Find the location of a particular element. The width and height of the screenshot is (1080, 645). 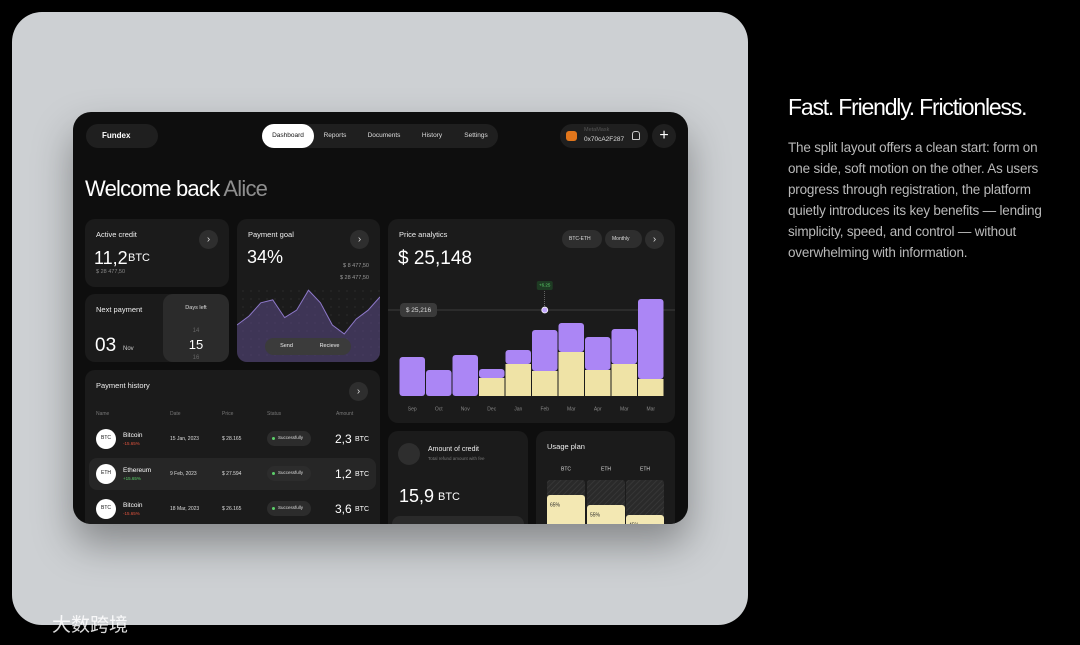

nav-label: Reports is located at coordinates (335, 135).